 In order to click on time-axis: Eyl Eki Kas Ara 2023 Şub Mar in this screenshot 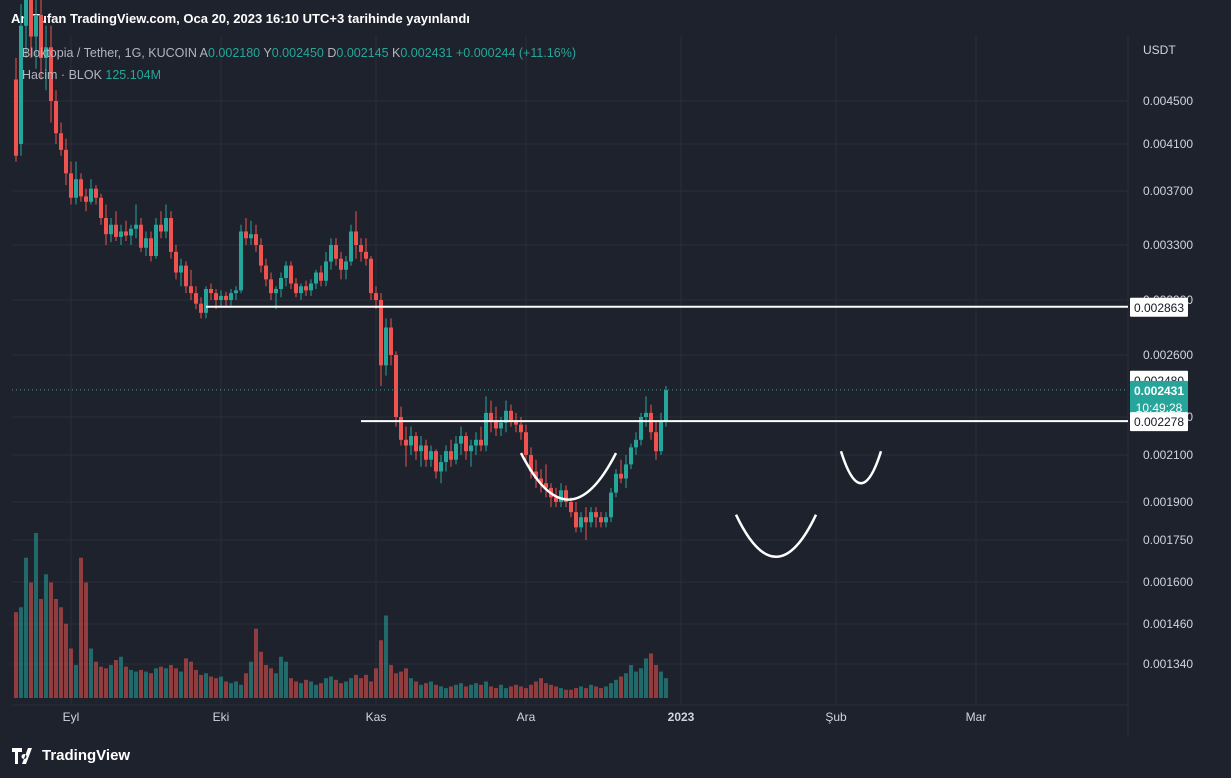, I will do `click(525, 717)`.